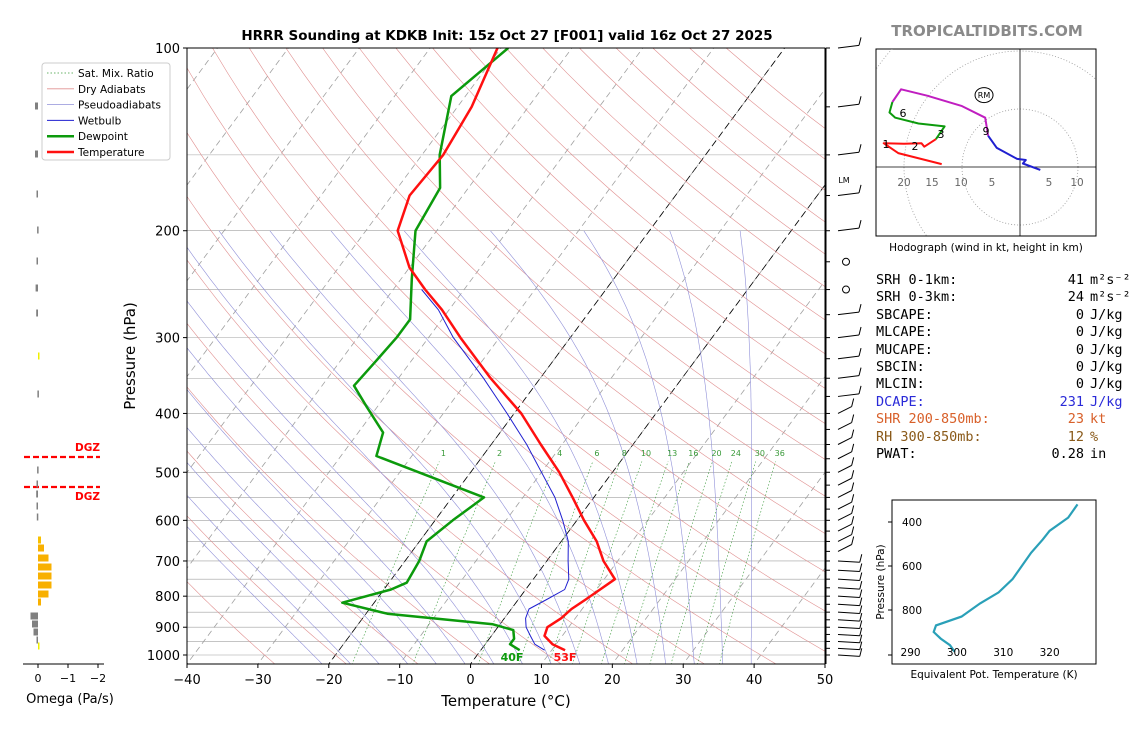 This screenshot has width=1134, height=748. Describe the element at coordinates (1003, 367) in the screenshot. I see `stat-row: SBCIN: 0 J/kg` at that location.